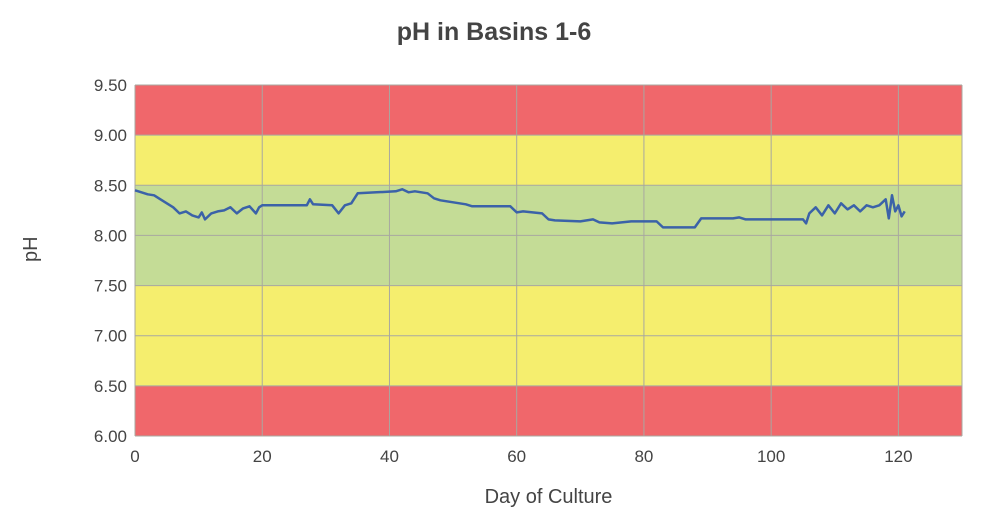 The width and height of the screenshot is (988, 527). What do you see at coordinates (110, 386) in the screenshot?
I see `y-tick-label: 6.50` at bounding box center [110, 386].